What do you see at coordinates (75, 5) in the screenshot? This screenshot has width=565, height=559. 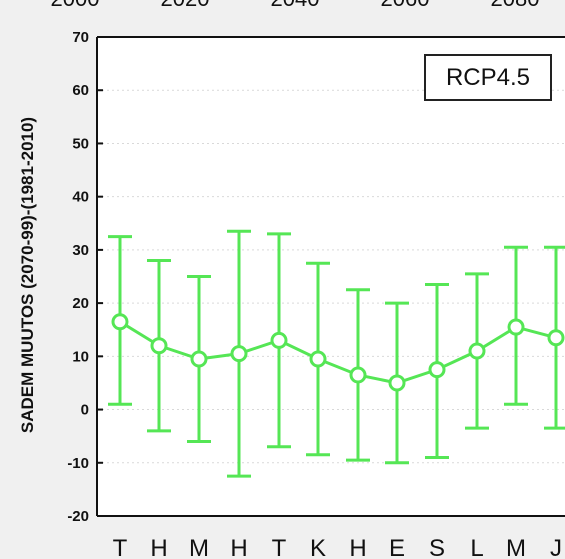 I see `top-axis-label: 2000` at bounding box center [75, 5].